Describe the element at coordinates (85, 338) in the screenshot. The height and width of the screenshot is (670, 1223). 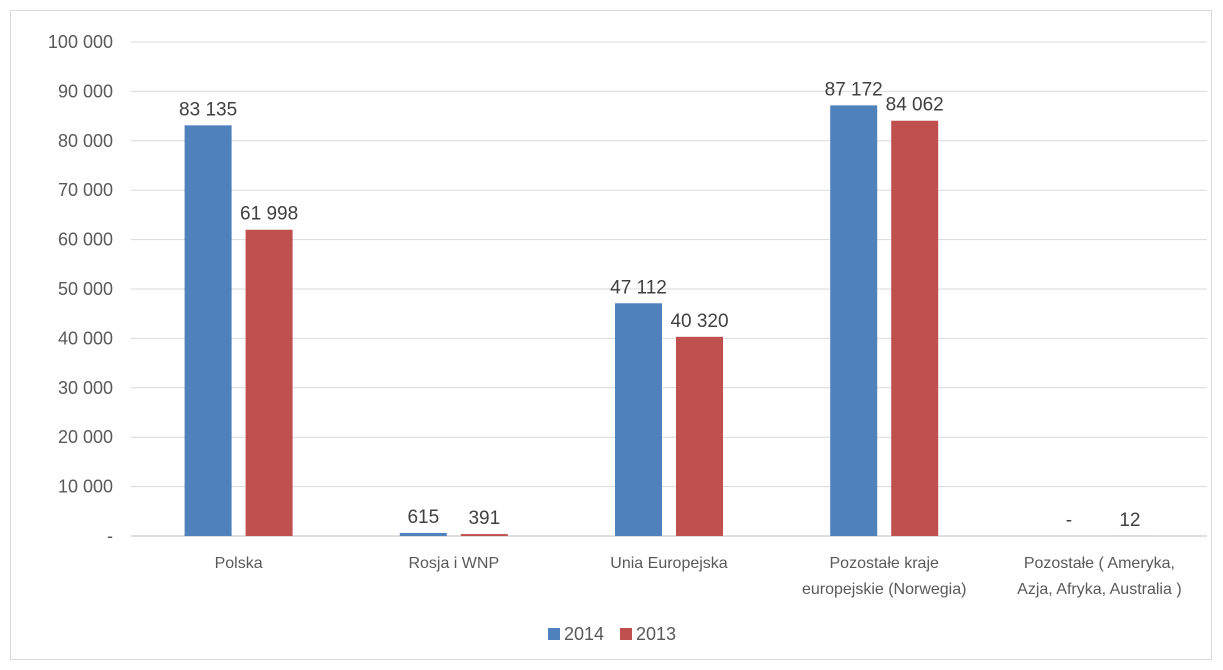
I see `y-tick-label: 40 000` at that location.